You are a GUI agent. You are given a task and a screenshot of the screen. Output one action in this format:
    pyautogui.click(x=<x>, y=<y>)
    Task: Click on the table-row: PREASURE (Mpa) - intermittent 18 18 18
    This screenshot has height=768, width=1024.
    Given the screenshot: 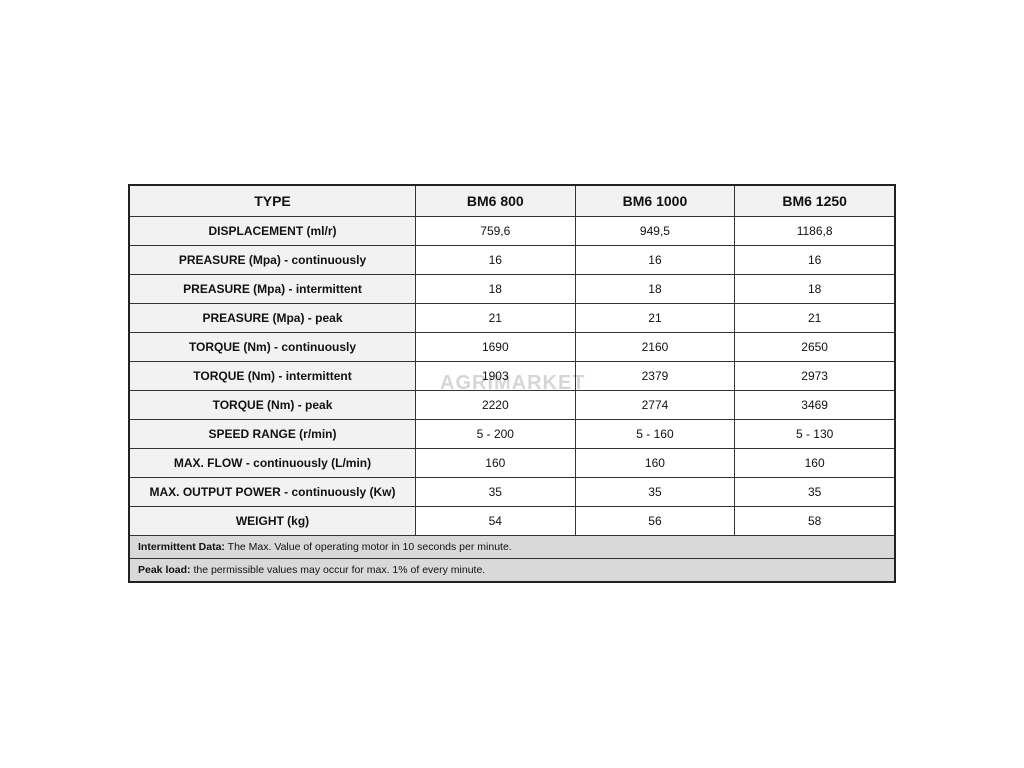 What is the action you would take?
    pyautogui.click(x=512, y=289)
    